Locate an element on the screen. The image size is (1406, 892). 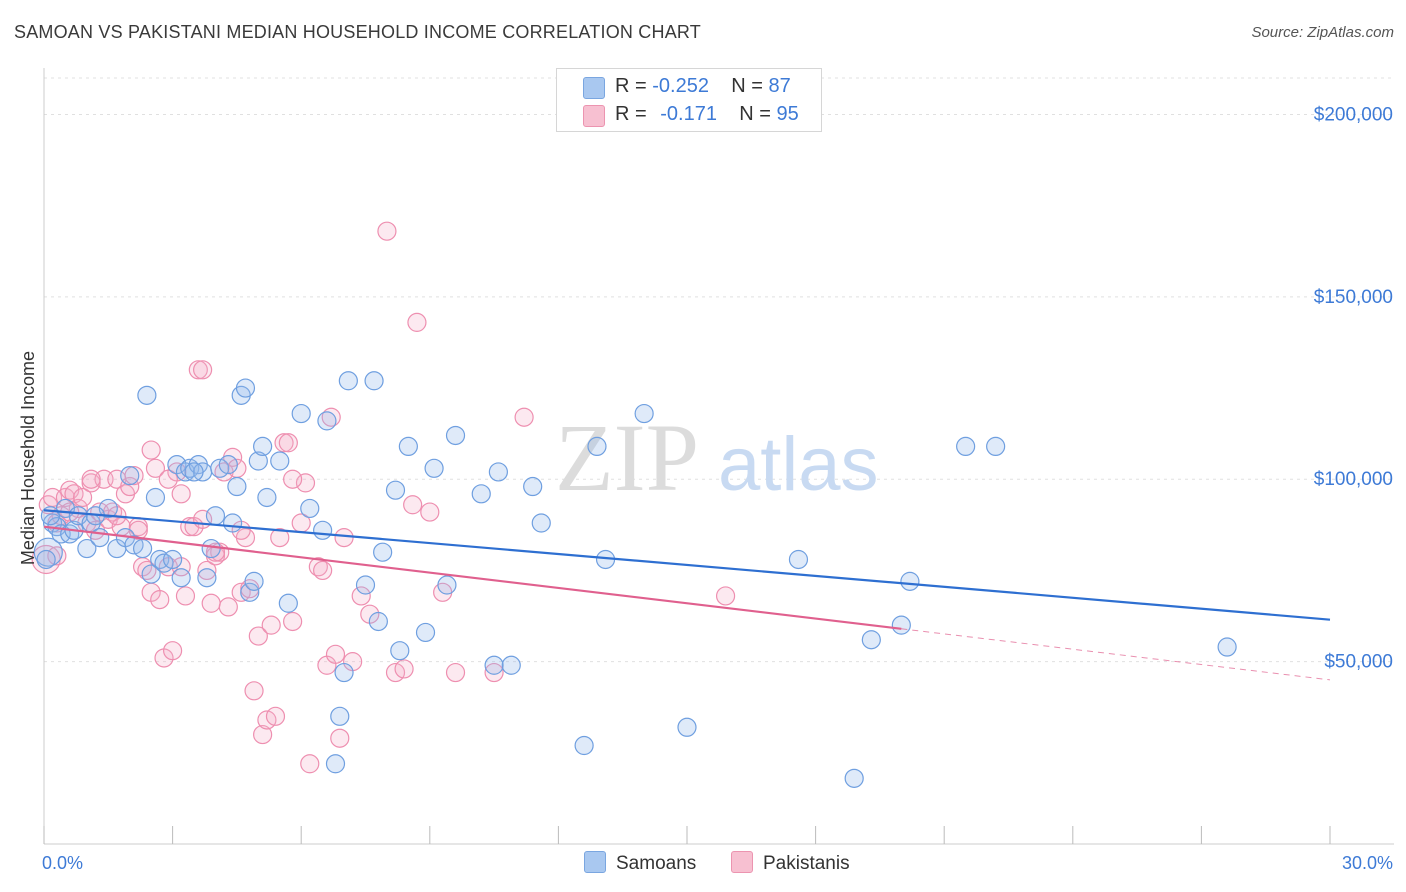
bottom-legend-pakistanis: Pakistanis is located at coordinates (790, 863).